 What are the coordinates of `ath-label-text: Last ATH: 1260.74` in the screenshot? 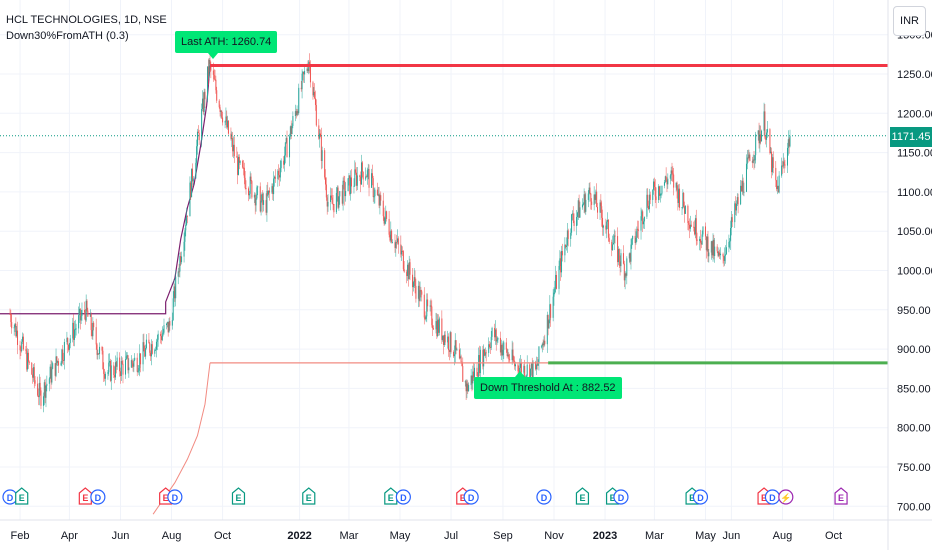 It's located at (226, 42).